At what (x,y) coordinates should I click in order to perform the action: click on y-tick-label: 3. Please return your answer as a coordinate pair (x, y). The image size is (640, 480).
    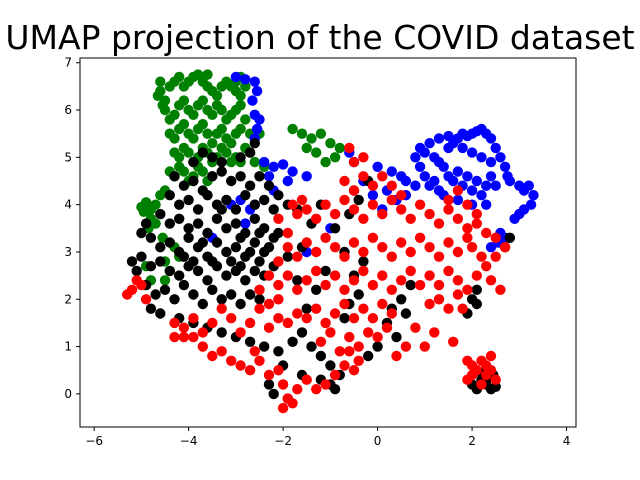
    Looking at the image, I should click on (68, 252).